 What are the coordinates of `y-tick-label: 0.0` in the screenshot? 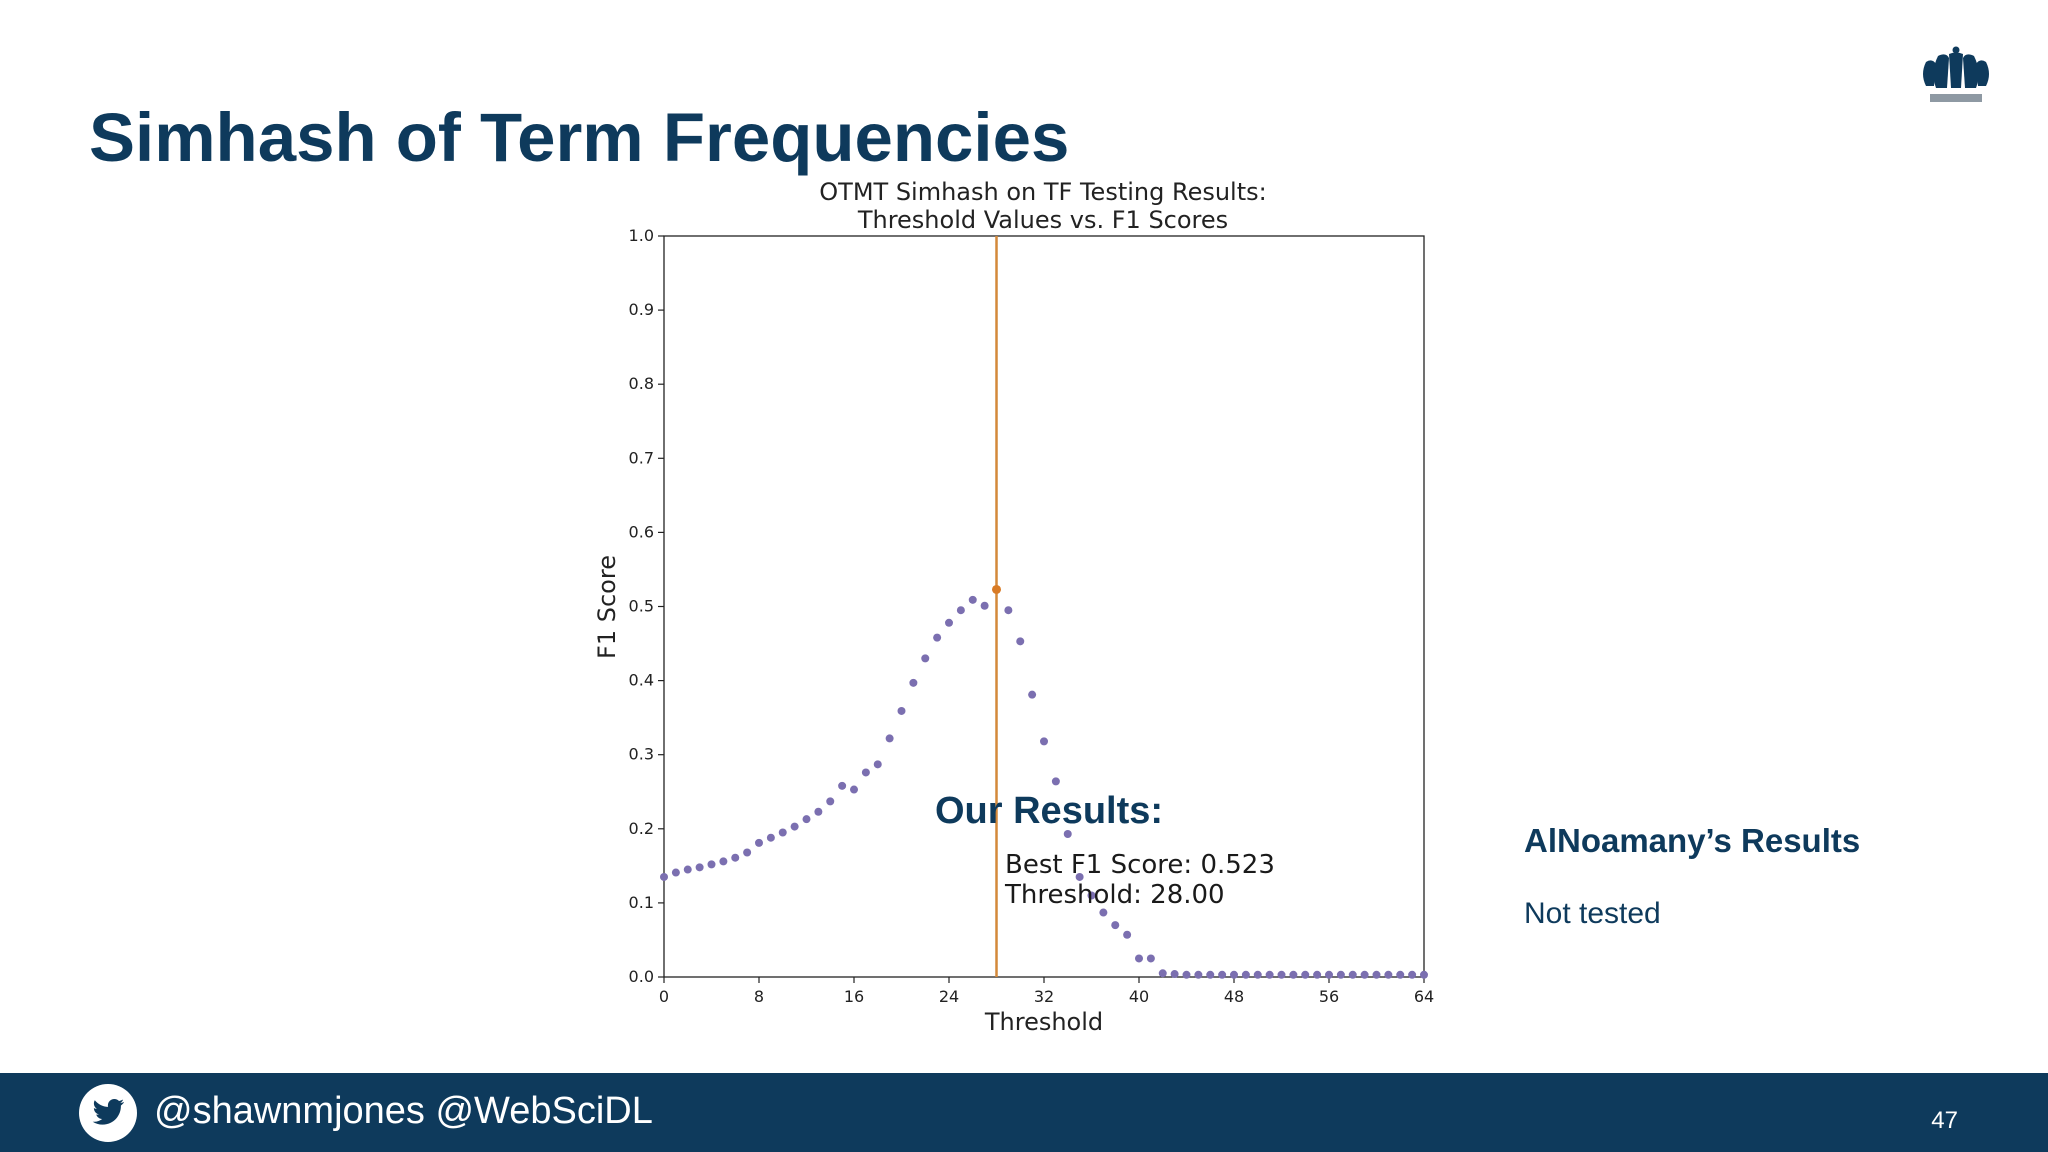 It's located at (641, 976).